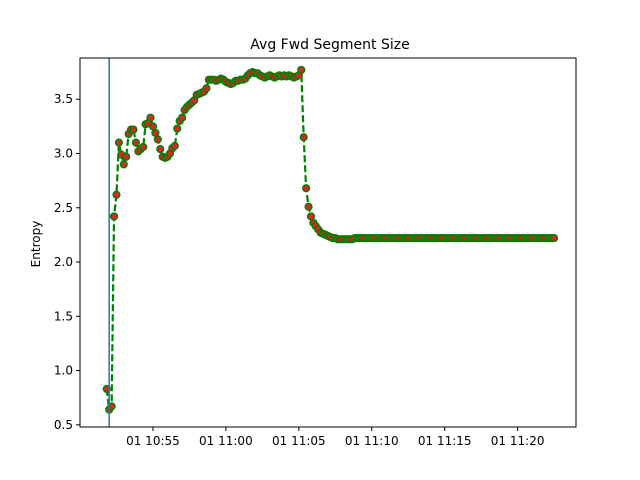 Image resolution: width=640 pixels, height=480 pixels. I want to click on y-tick-label: 3.5, so click(63, 99).